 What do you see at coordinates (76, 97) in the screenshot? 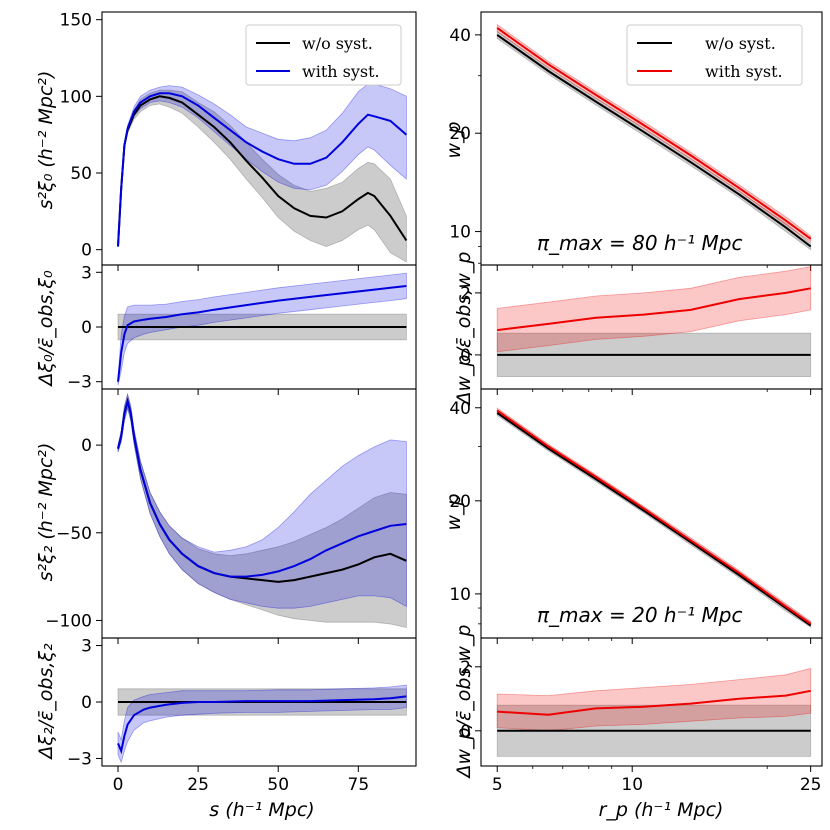
I see `xi0-ytick-label: 100` at bounding box center [76, 97].